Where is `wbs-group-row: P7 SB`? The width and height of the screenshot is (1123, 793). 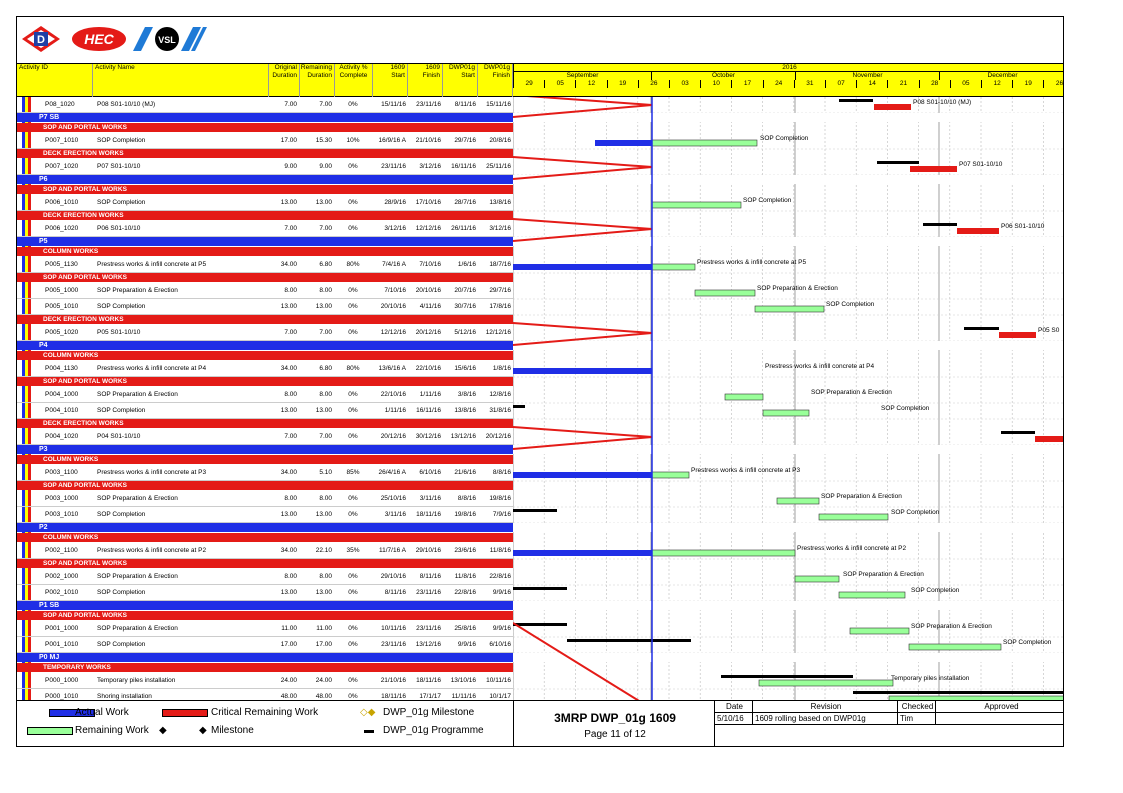
wbs-group-row: P7 SB is located at coordinates (265, 117).